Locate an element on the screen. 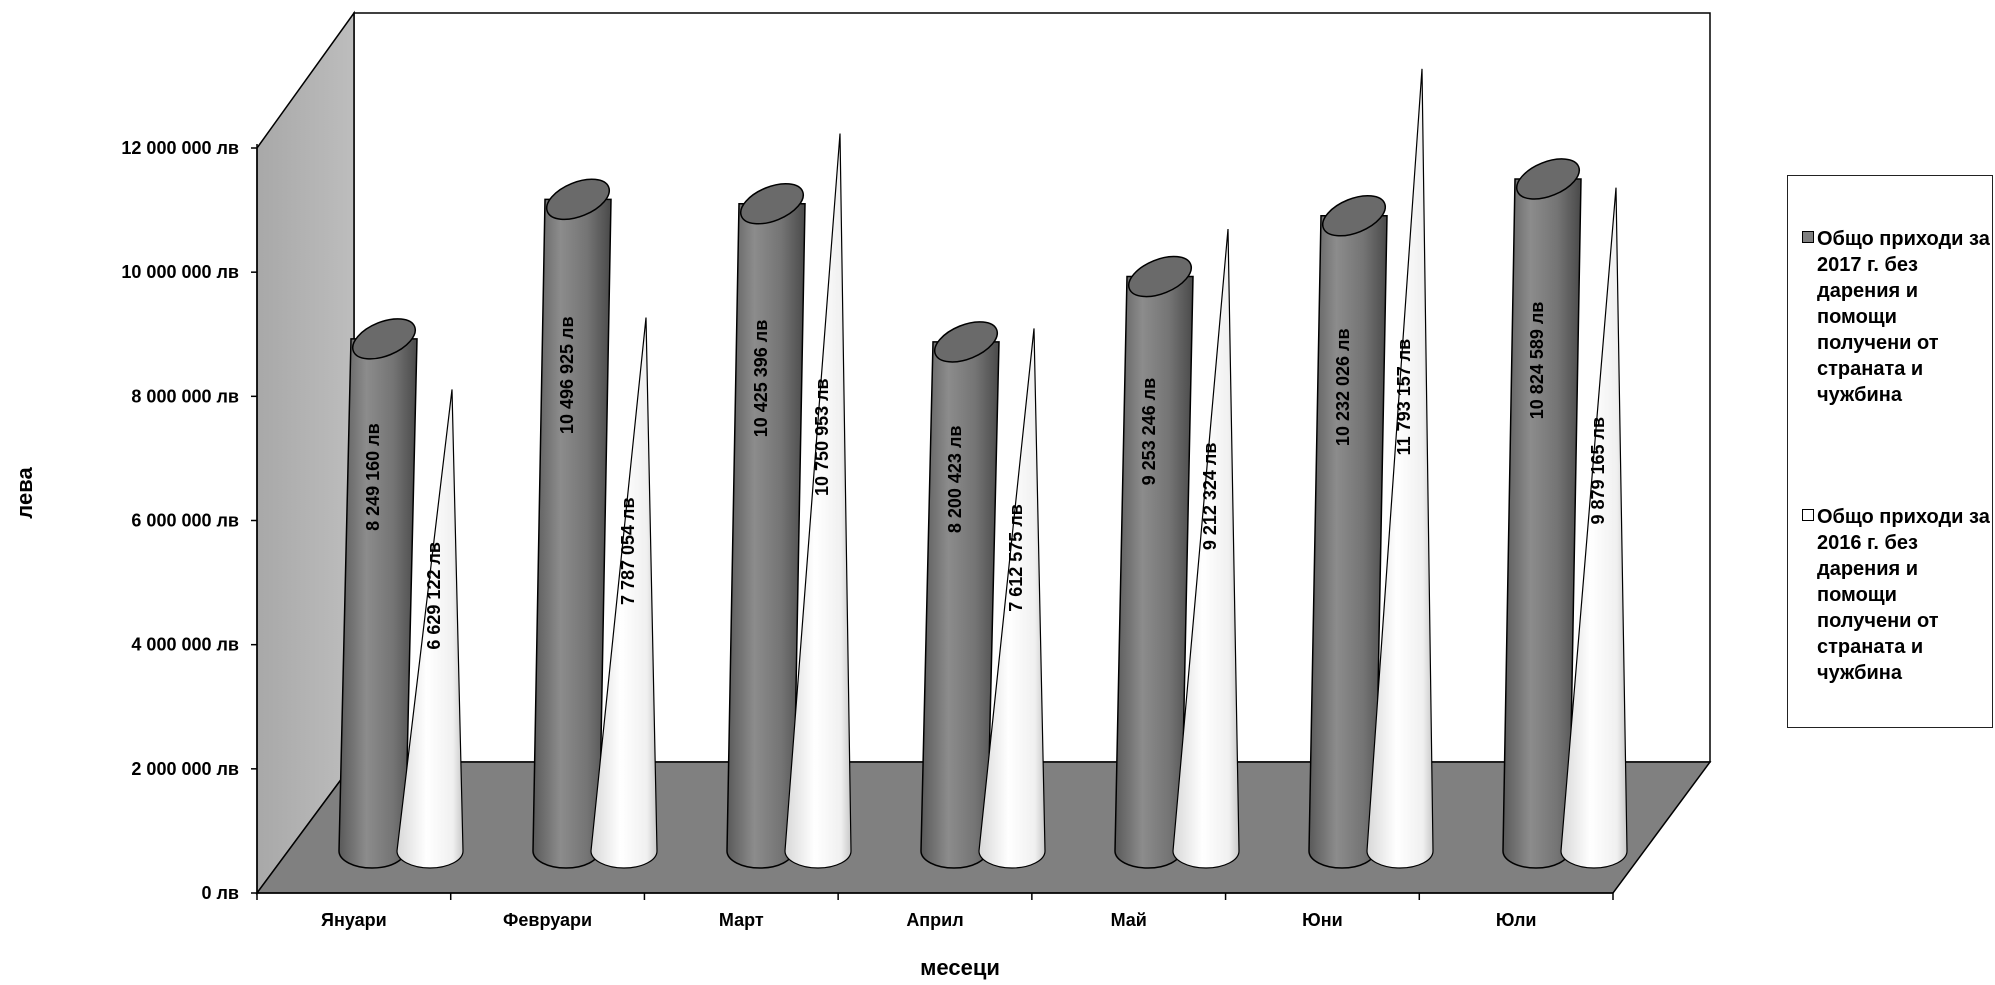  data-label-2017: 10 824 589 лв is located at coordinates (1537, 361).